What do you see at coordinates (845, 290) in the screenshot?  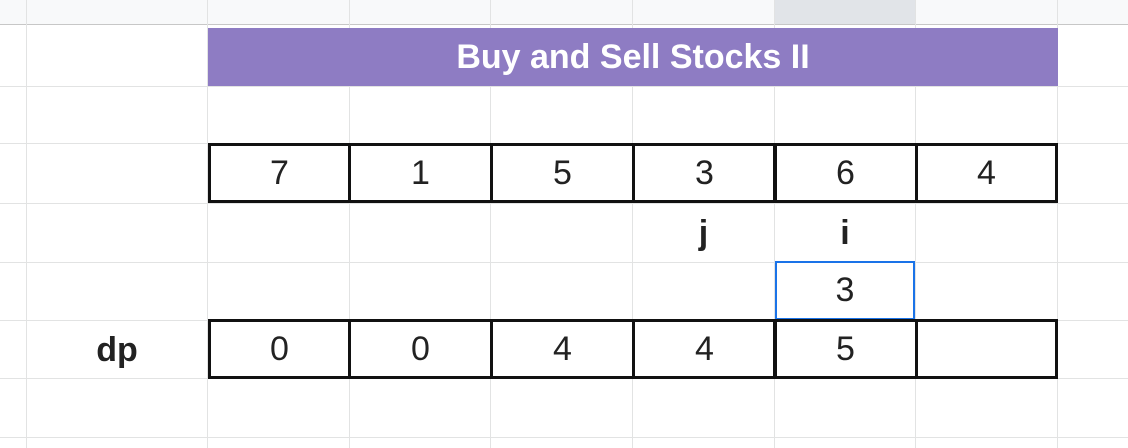 I see `active-cell: 3` at bounding box center [845, 290].